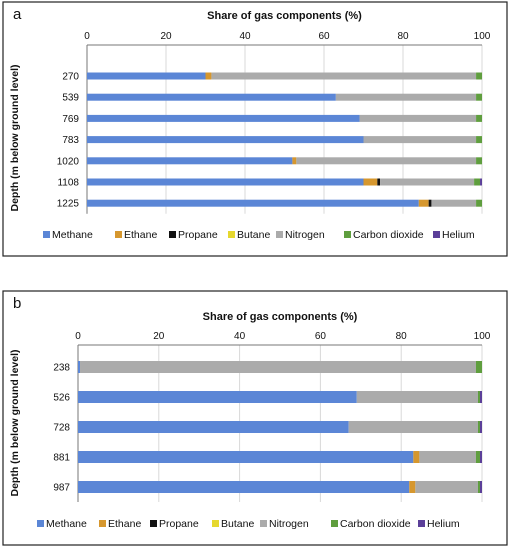 The image size is (512, 550). Describe the element at coordinates (17, 14) in the screenshot. I see `panel-label: a` at that location.